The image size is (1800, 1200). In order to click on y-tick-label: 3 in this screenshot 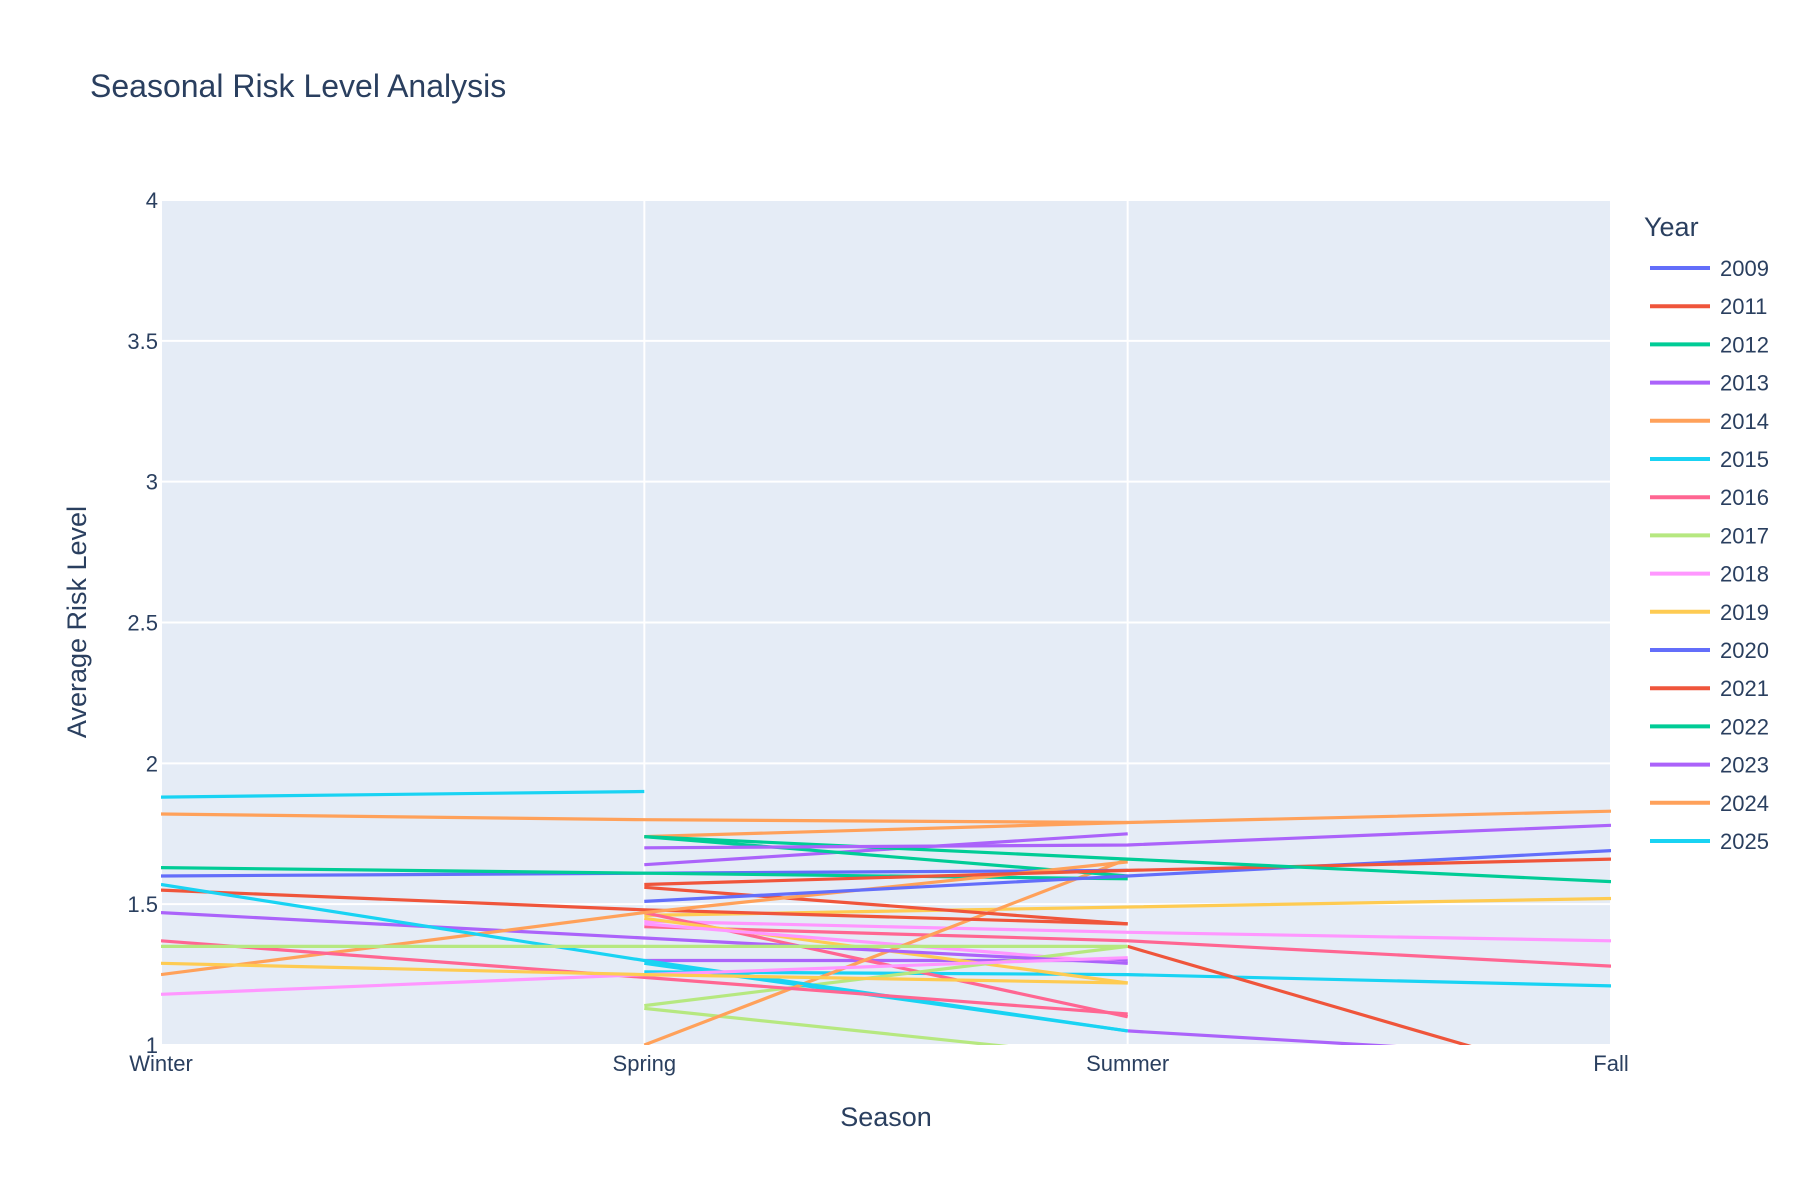, I will do `click(152, 482)`.